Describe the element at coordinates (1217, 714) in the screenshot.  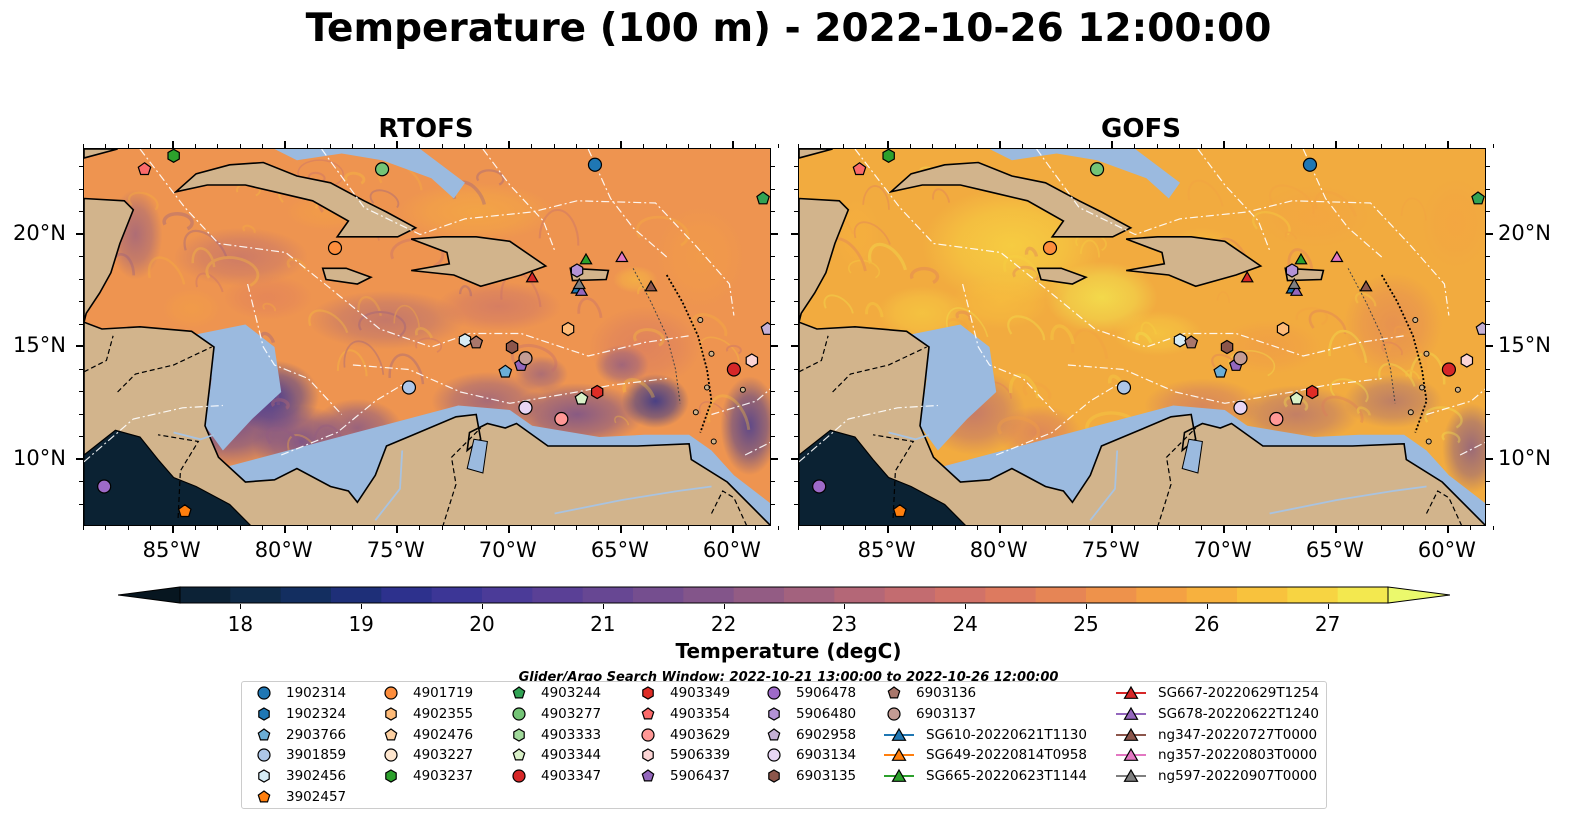
I see `legend-entry: SG678-20220622T1240` at that location.